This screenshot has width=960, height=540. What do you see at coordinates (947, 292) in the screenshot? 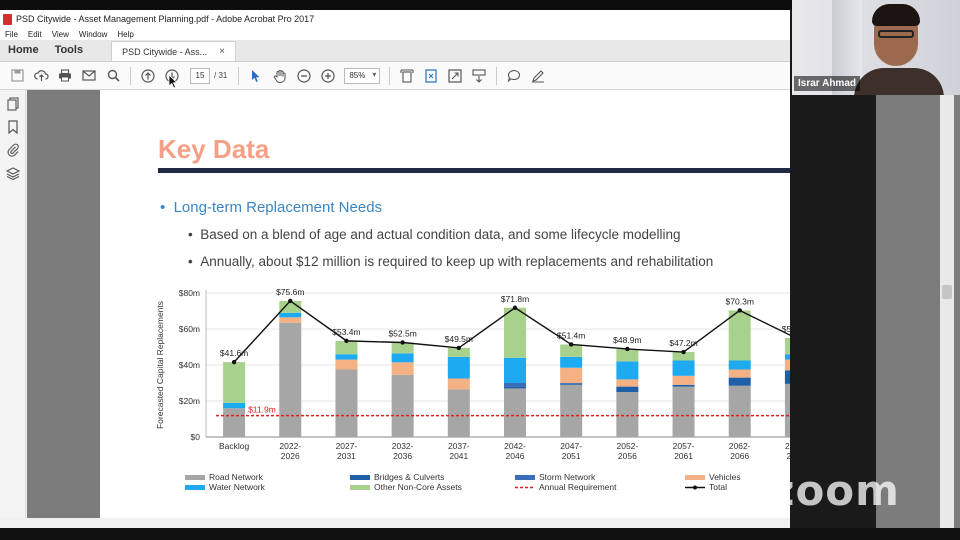
I see `scrollbar-thumb` at bounding box center [947, 292].